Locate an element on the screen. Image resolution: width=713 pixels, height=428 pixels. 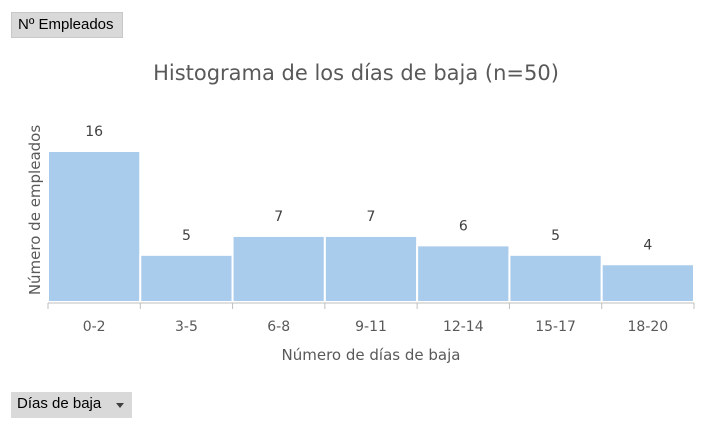
x-tick-label-9-11: 9-11 is located at coordinates (371, 327).